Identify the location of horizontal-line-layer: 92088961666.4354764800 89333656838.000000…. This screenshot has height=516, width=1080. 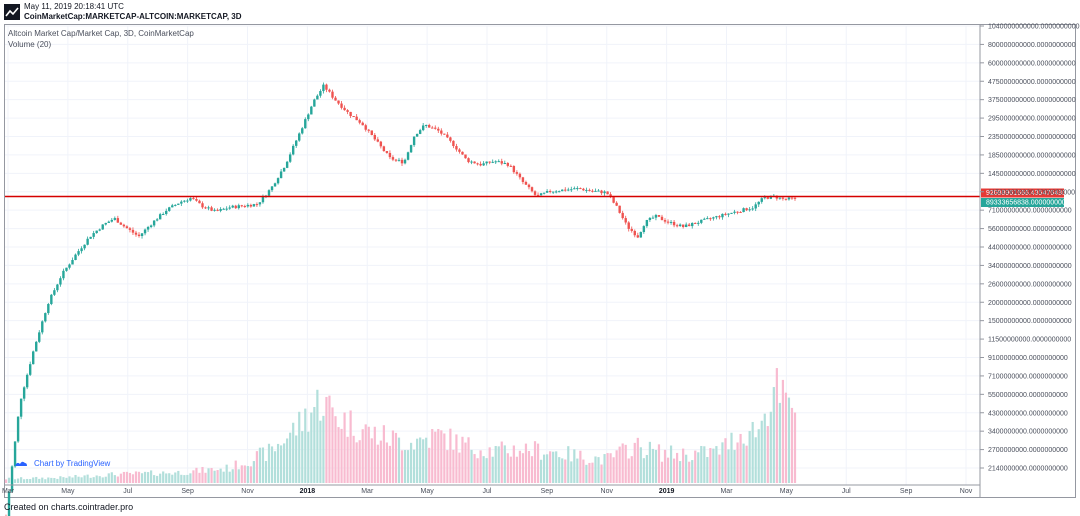
(537, 197).